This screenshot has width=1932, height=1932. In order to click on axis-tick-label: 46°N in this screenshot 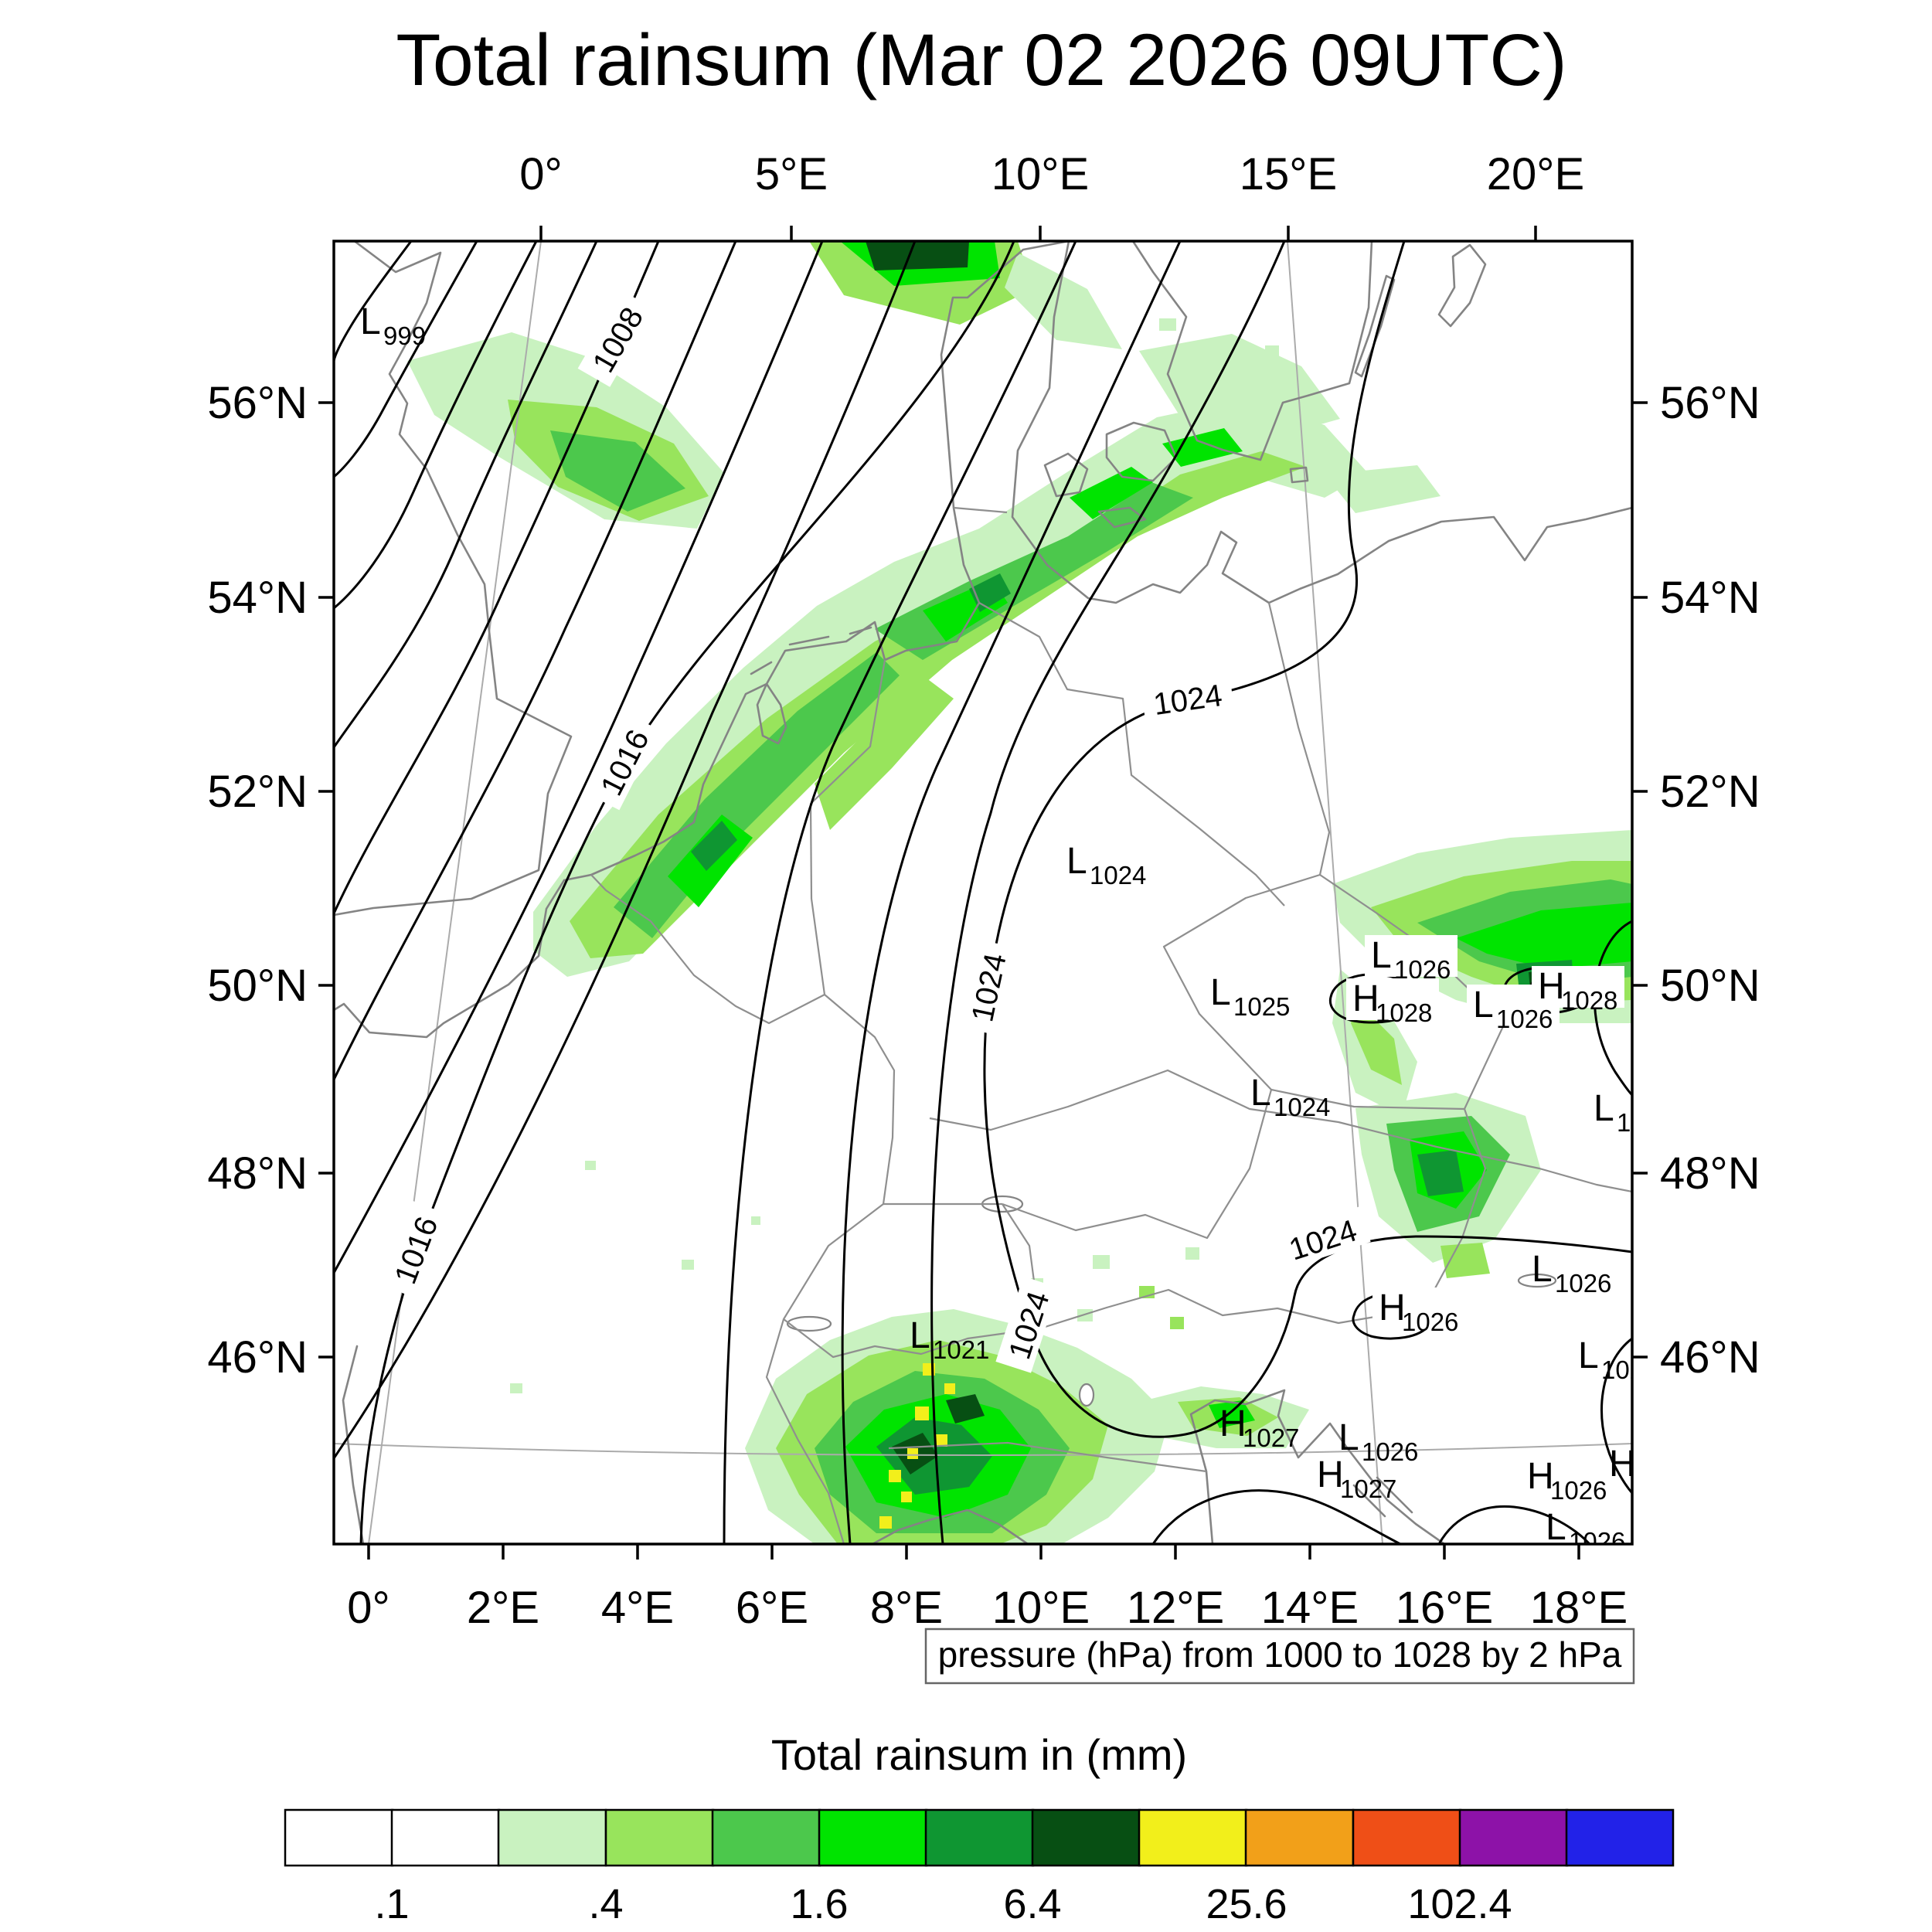, I will do `click(1710, 1357)`.